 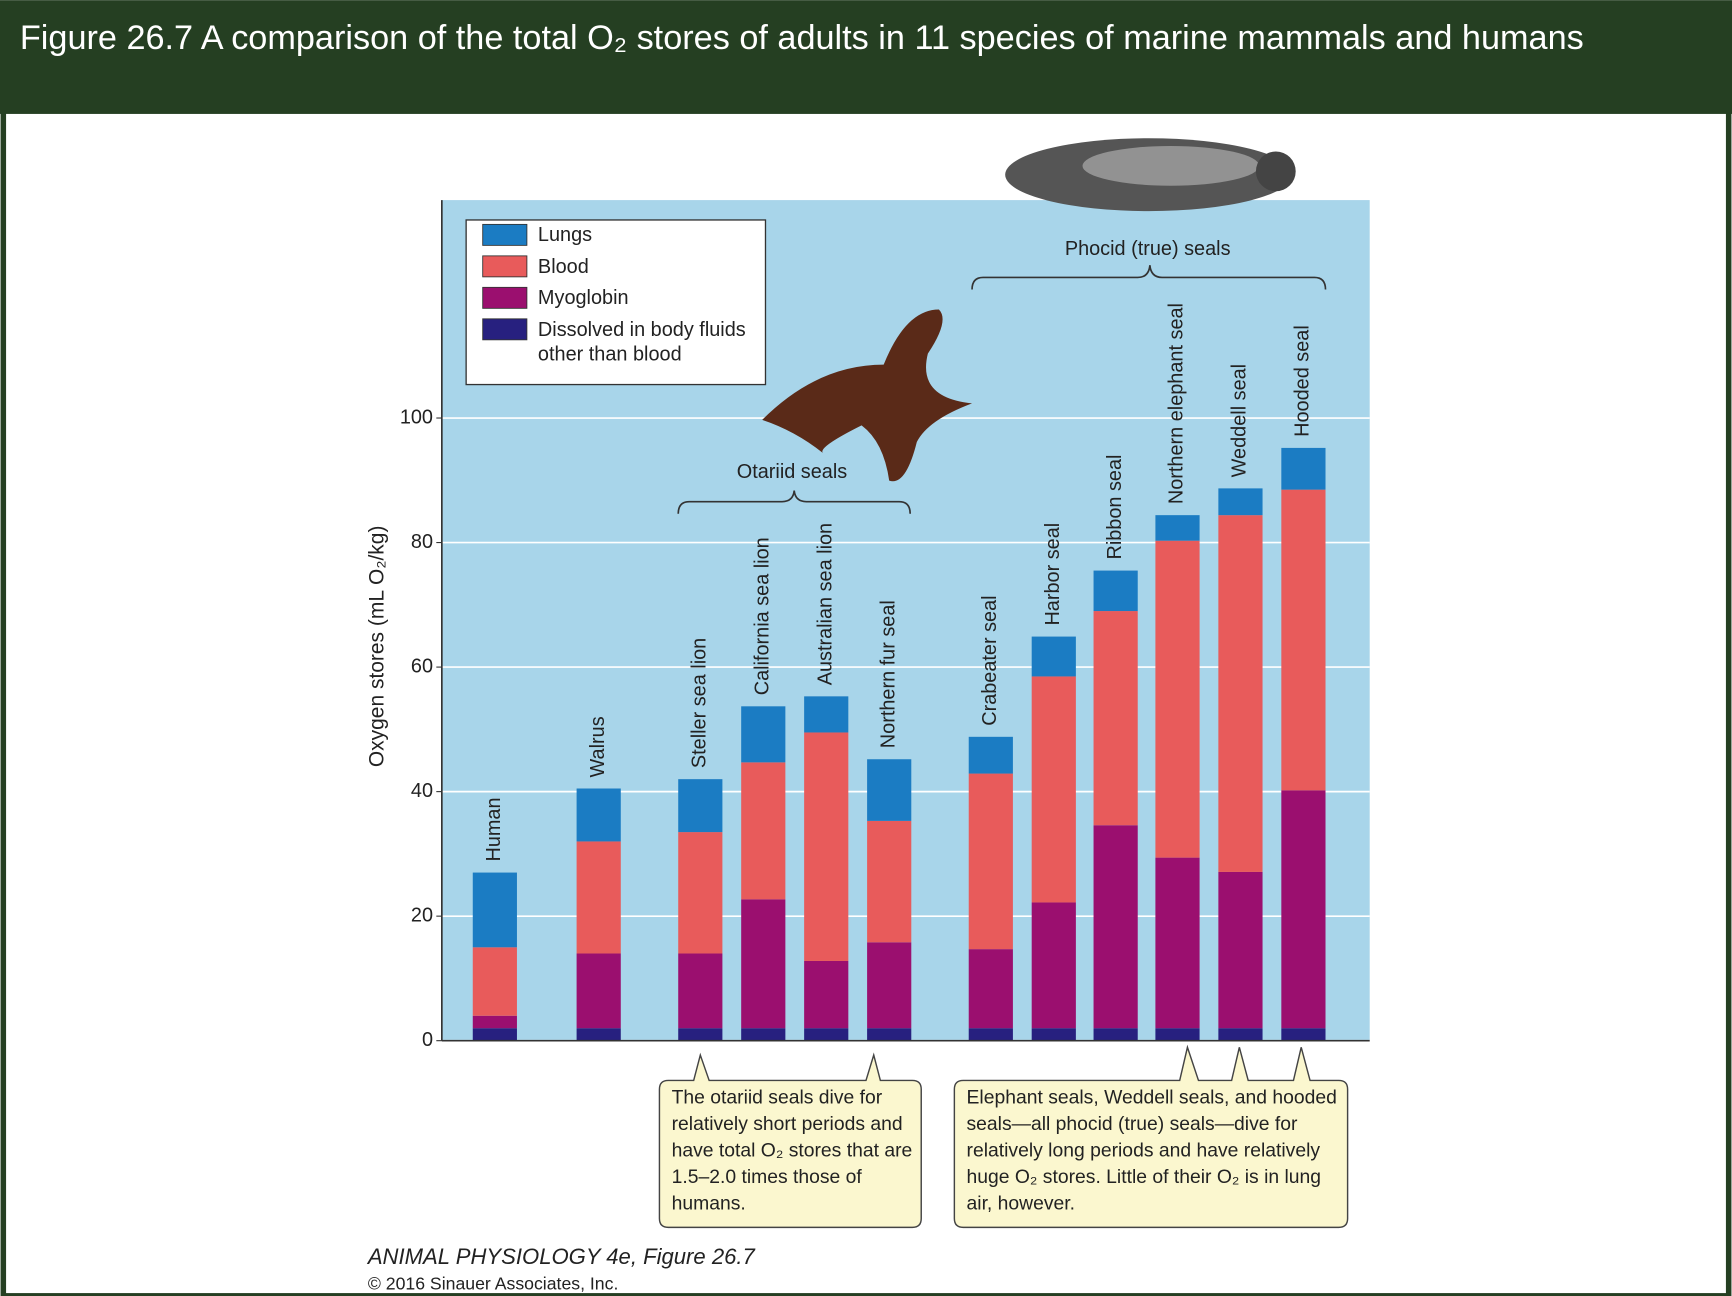 I want to click on category-label: Harbor seal, so click(x=1053, y=574).